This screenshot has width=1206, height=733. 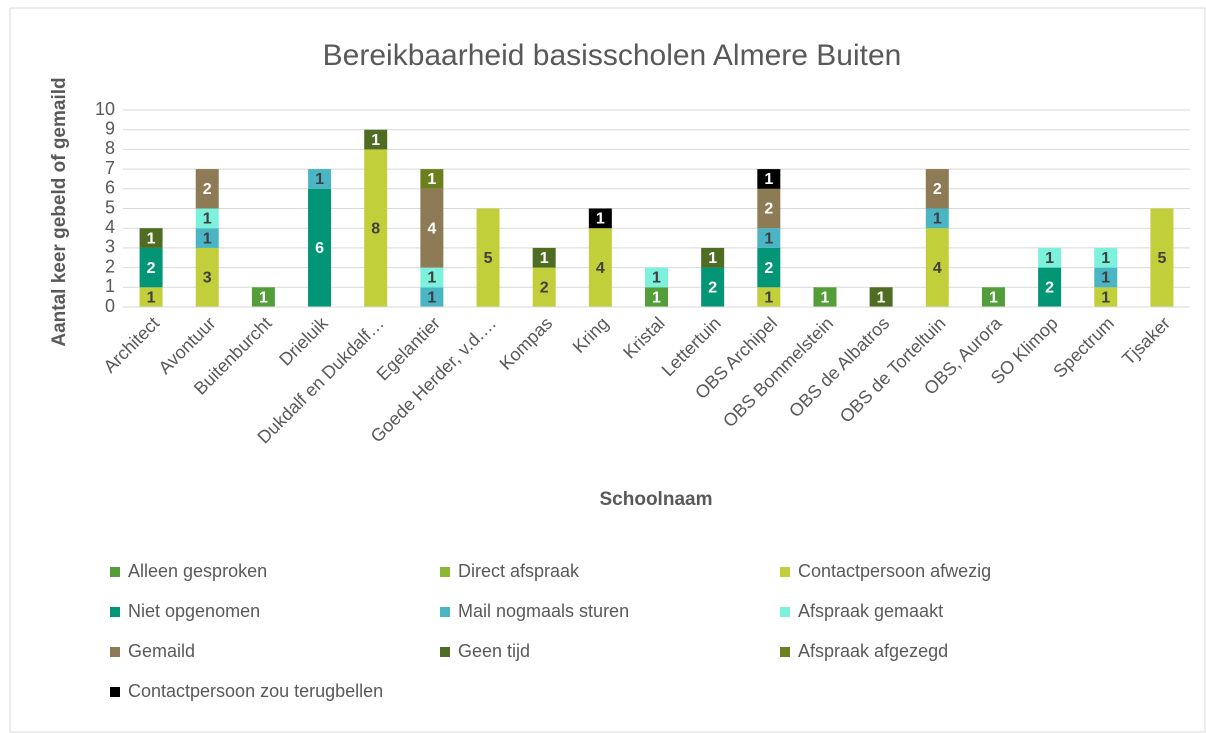 What do you see at coordinates (110, 188) in the screenshot?
I see `y-tick-label: 6` at bounding box center [110, 188].